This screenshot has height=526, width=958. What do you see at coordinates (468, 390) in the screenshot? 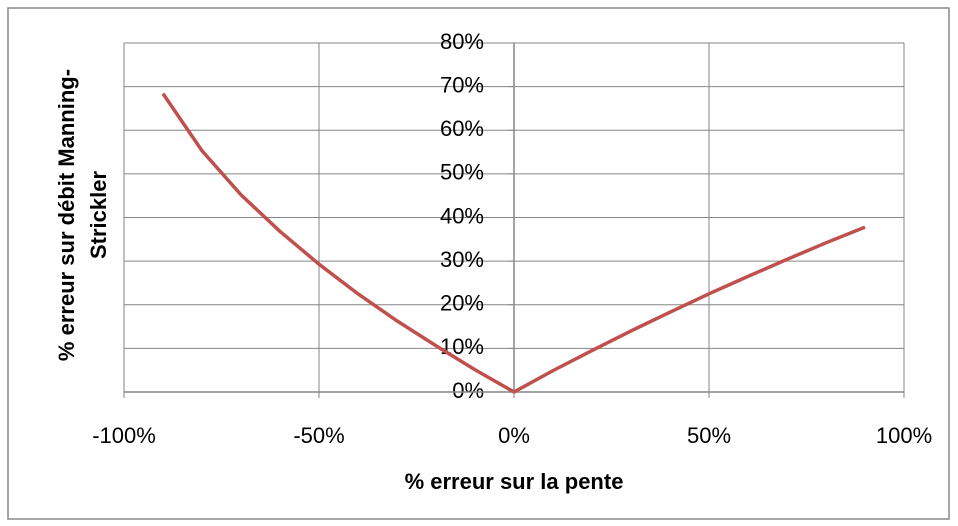
I see `y-tick-label: 0%` at bounding box center [468, 390].